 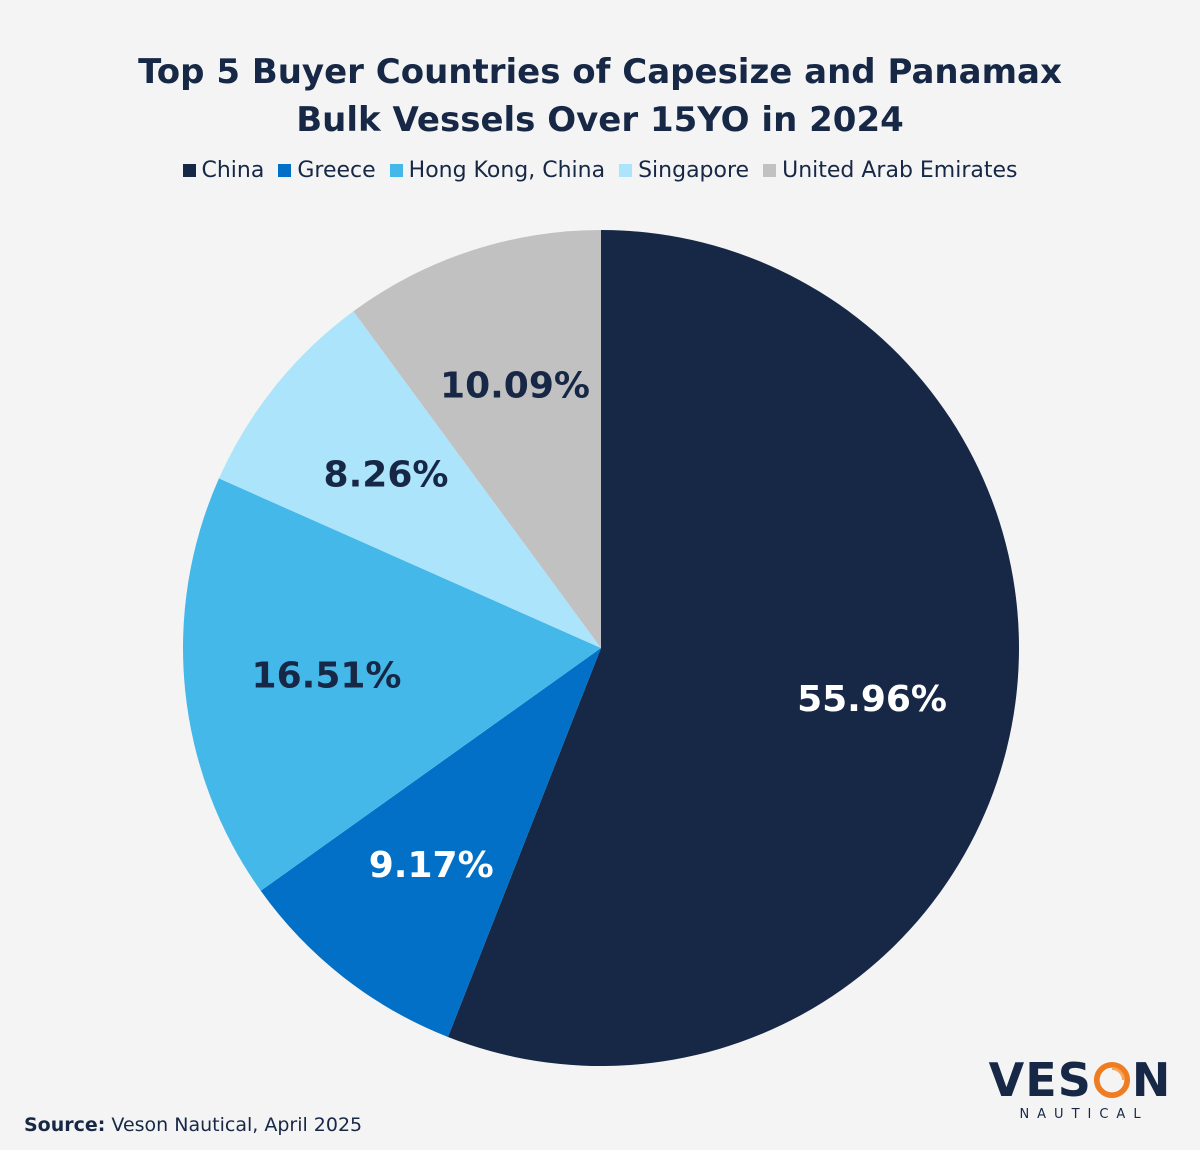 I want to click on legend-item-singapore: Singapore, so click(x=684, y=170).